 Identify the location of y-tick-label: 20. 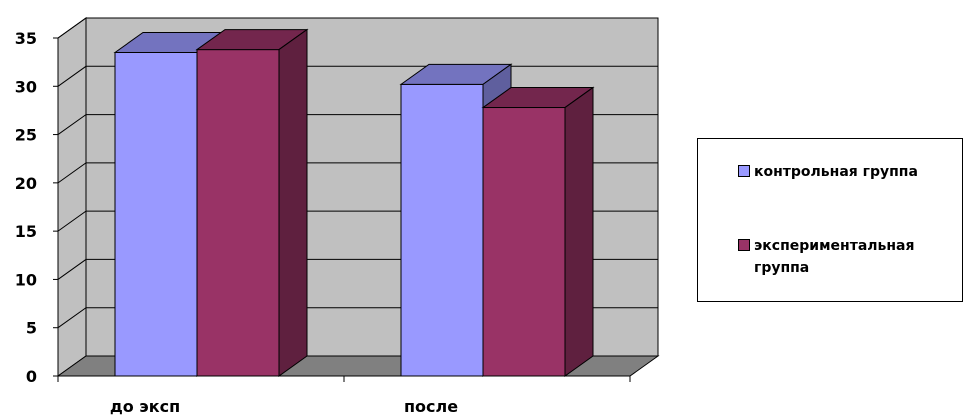
(26, 183).